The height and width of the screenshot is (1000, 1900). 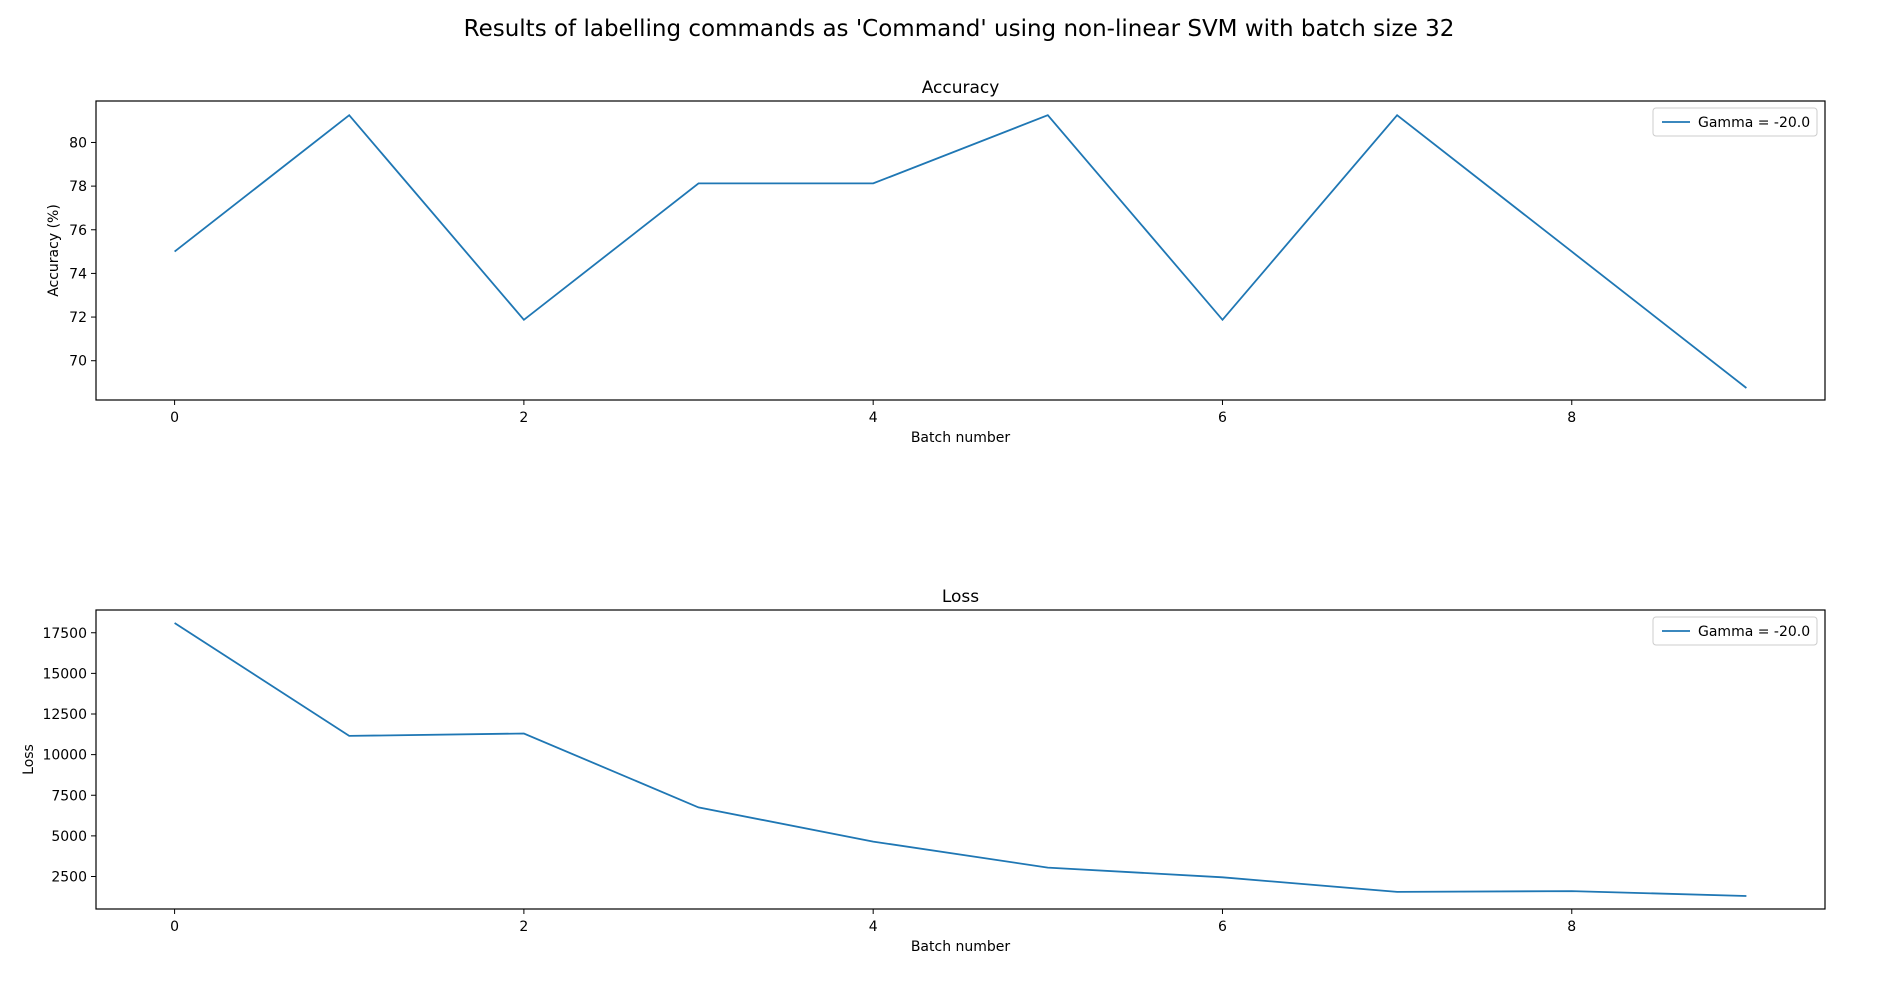 What do you see at coordinates (69, 878) in the screenshot?
I see `loss-y-tick-label: 2500` at bounding box center [69, 878].